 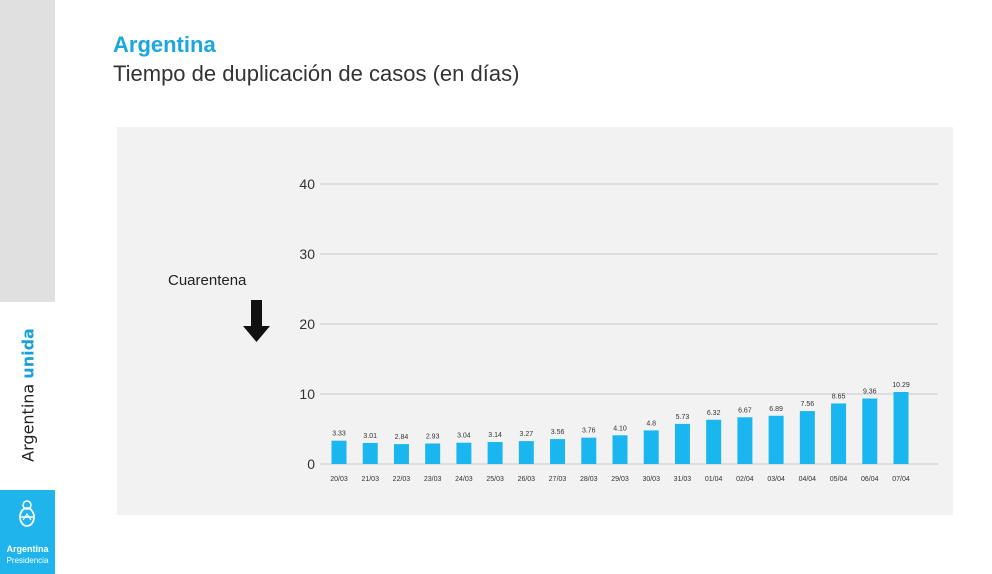 What do you see at coordinates (495, 435) in the screenshot?
I see `data-label: 3.14` at bounding box center [495, 435].